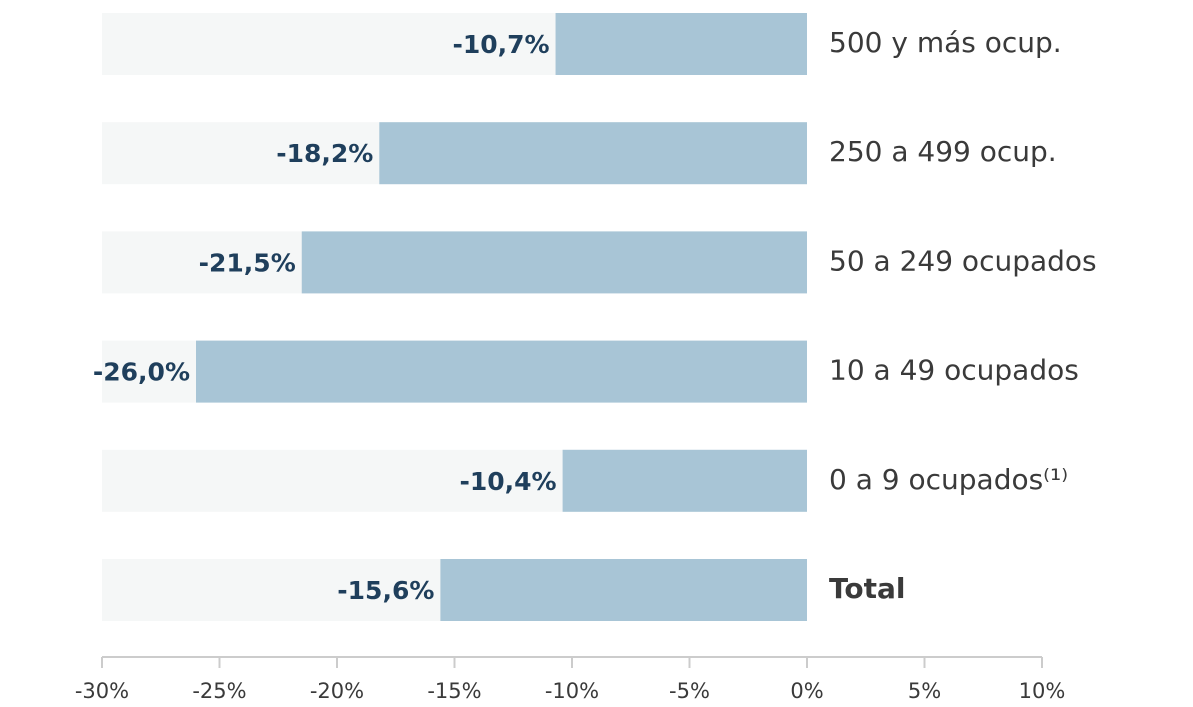 This screenshot has height=707, width=1193. Describe the element at coordinates (324, 153) in the screenshot. I see `value-label: -18,2%` at that location.